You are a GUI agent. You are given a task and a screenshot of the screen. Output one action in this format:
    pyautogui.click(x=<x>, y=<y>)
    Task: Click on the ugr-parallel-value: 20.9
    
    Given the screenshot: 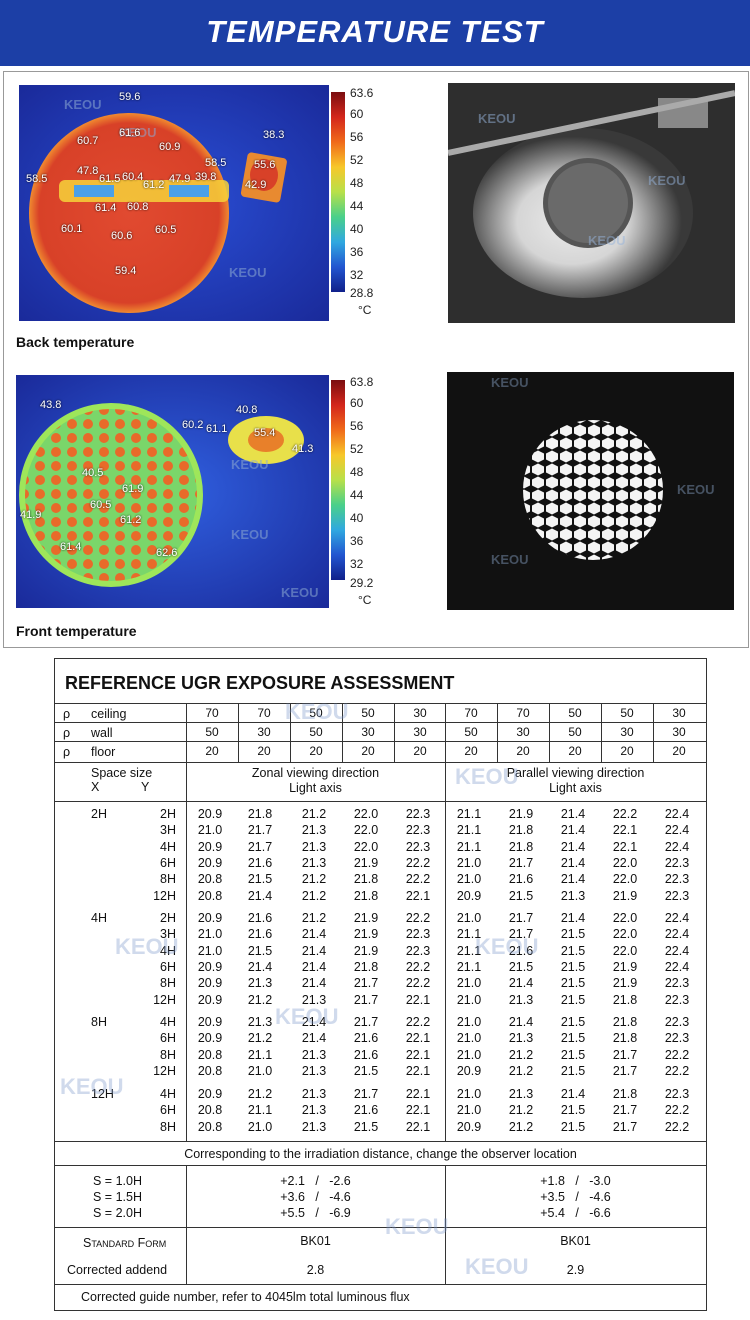 What is the action you would take?
    pyautogui.click(x=469, y=1126)
    